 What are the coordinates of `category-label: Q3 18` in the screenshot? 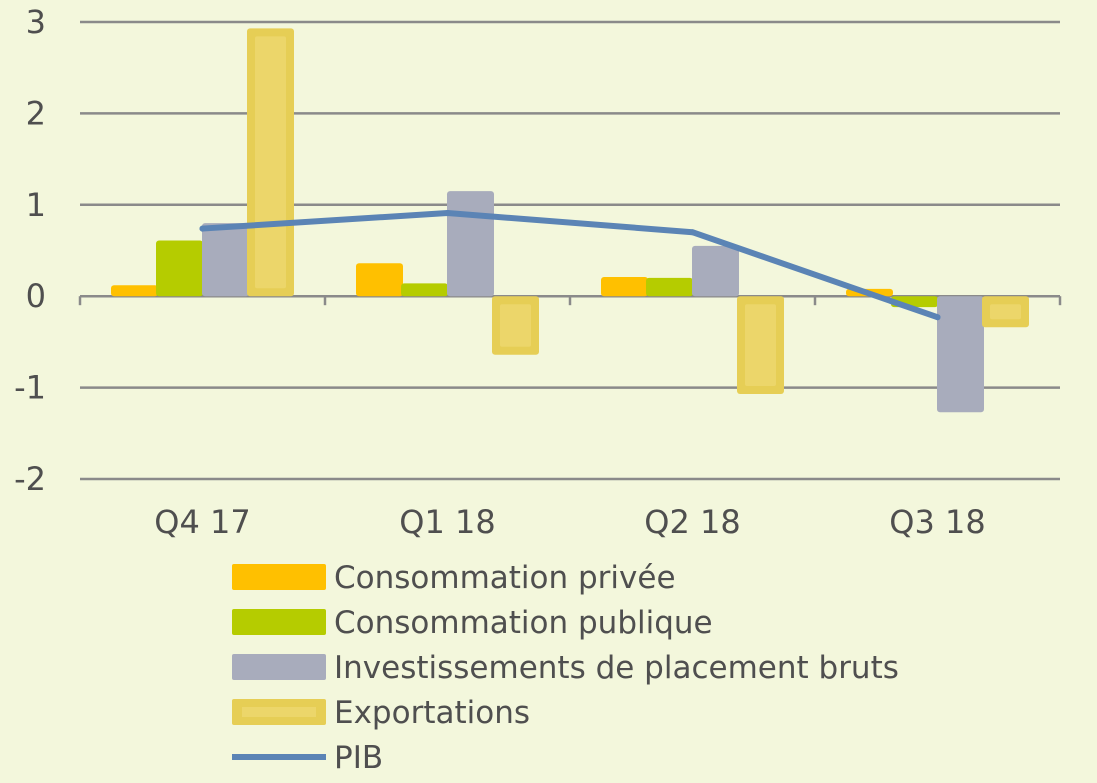 It's located at (937, 522).